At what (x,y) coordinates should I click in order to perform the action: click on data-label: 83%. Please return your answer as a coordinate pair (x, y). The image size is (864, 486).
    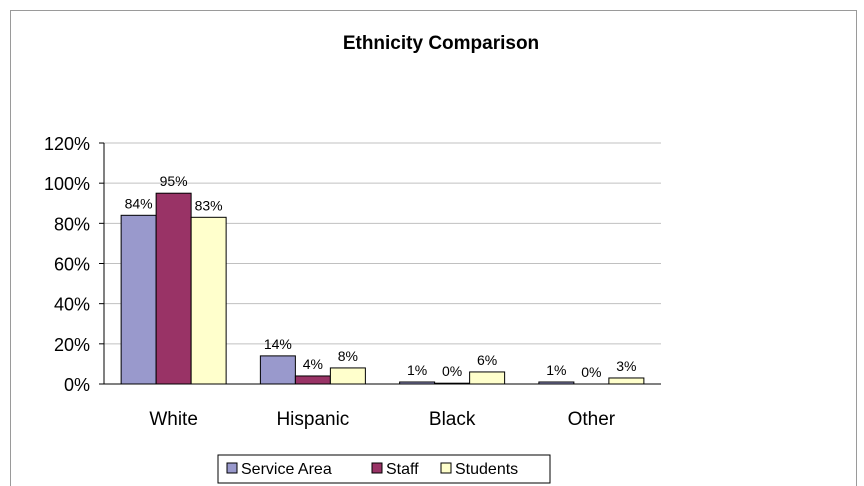
    Looking at the image, I should click on (209, 205).